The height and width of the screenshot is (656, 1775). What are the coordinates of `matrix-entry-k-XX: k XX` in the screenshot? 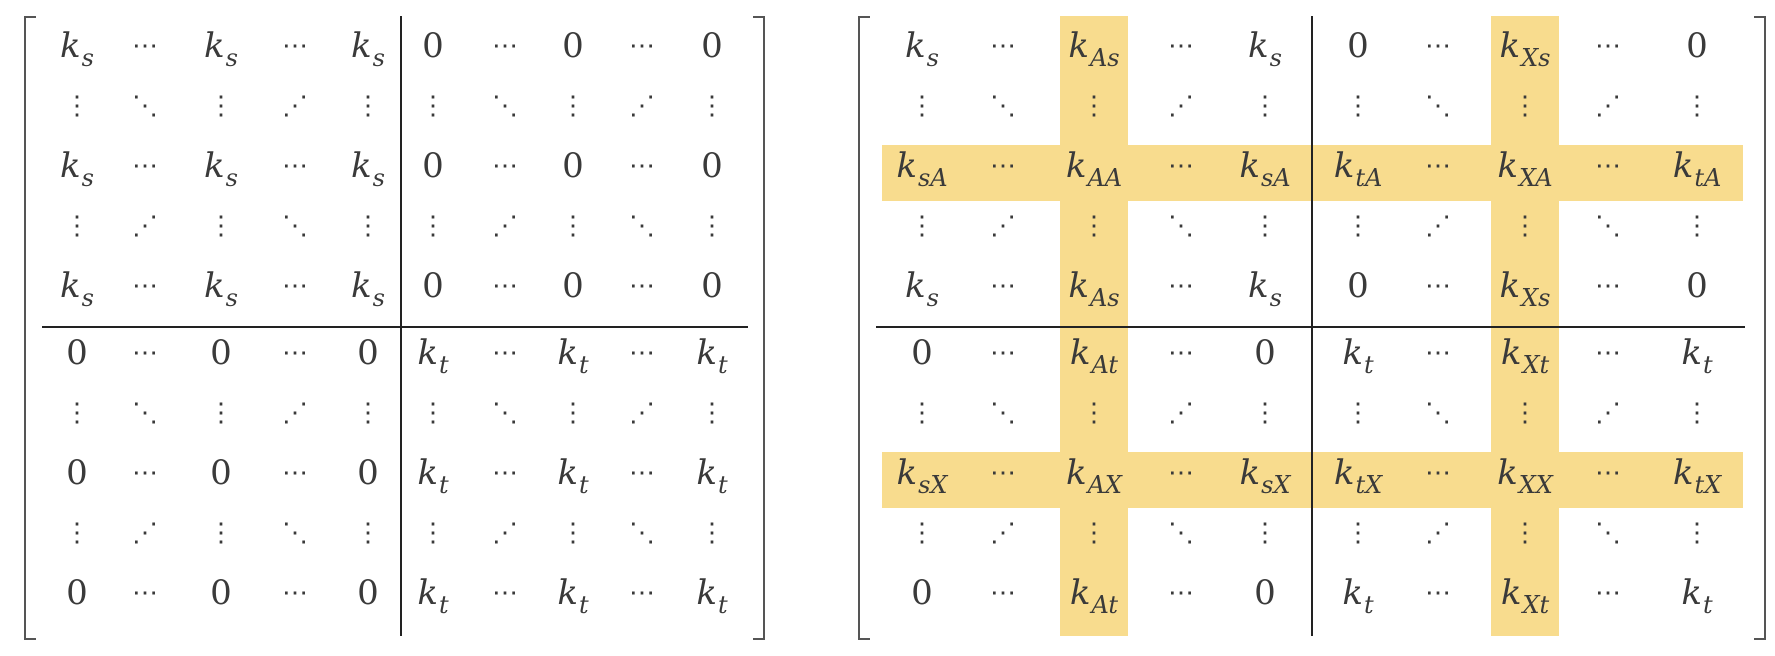 It's located at (1525, 476).